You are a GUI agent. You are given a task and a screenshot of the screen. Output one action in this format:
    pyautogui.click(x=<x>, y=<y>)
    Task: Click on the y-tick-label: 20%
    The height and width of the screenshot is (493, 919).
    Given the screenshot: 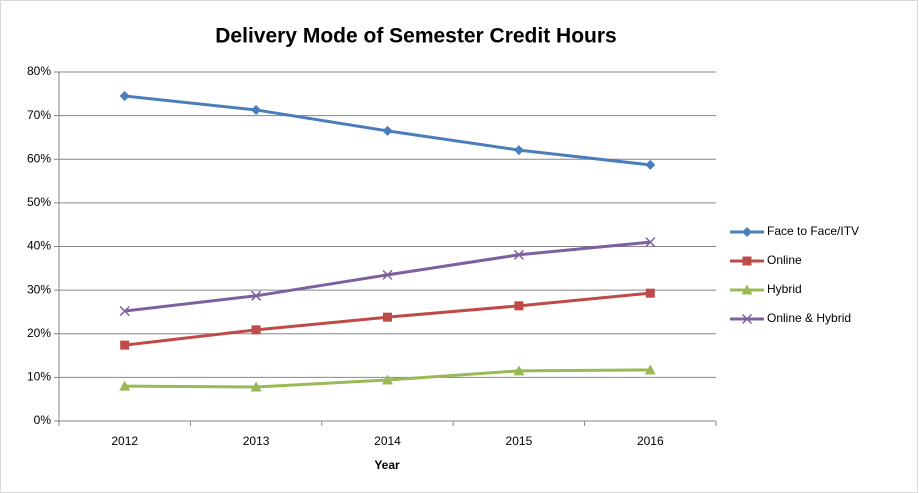 What is the action you would take?
    pyautogui.click(x=39, y=333)
    